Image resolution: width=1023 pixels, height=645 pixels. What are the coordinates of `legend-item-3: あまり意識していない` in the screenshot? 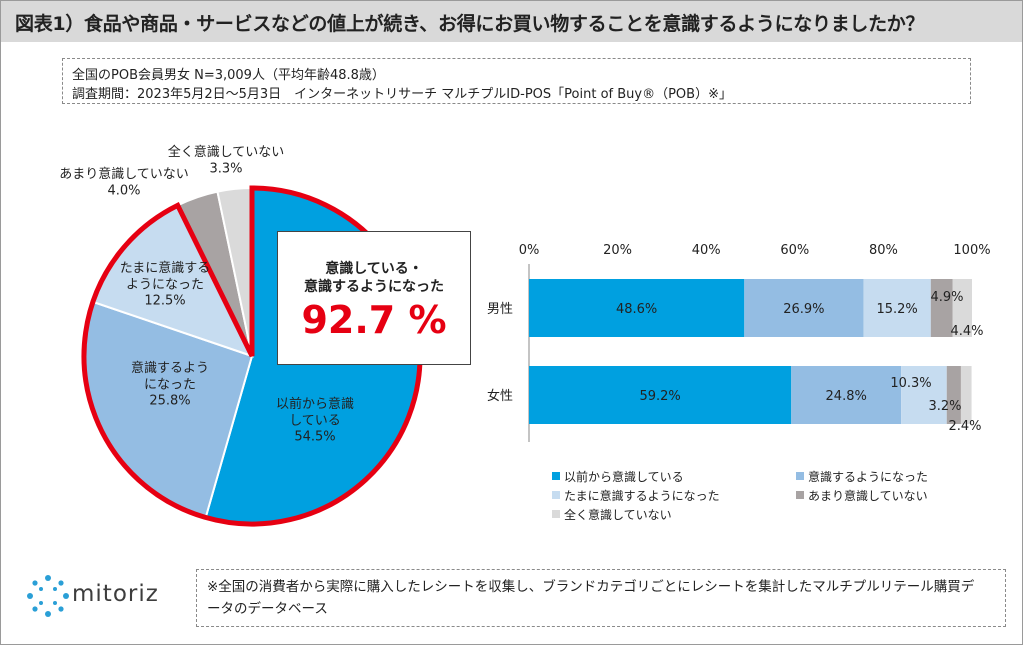 It's located at (862, 495).